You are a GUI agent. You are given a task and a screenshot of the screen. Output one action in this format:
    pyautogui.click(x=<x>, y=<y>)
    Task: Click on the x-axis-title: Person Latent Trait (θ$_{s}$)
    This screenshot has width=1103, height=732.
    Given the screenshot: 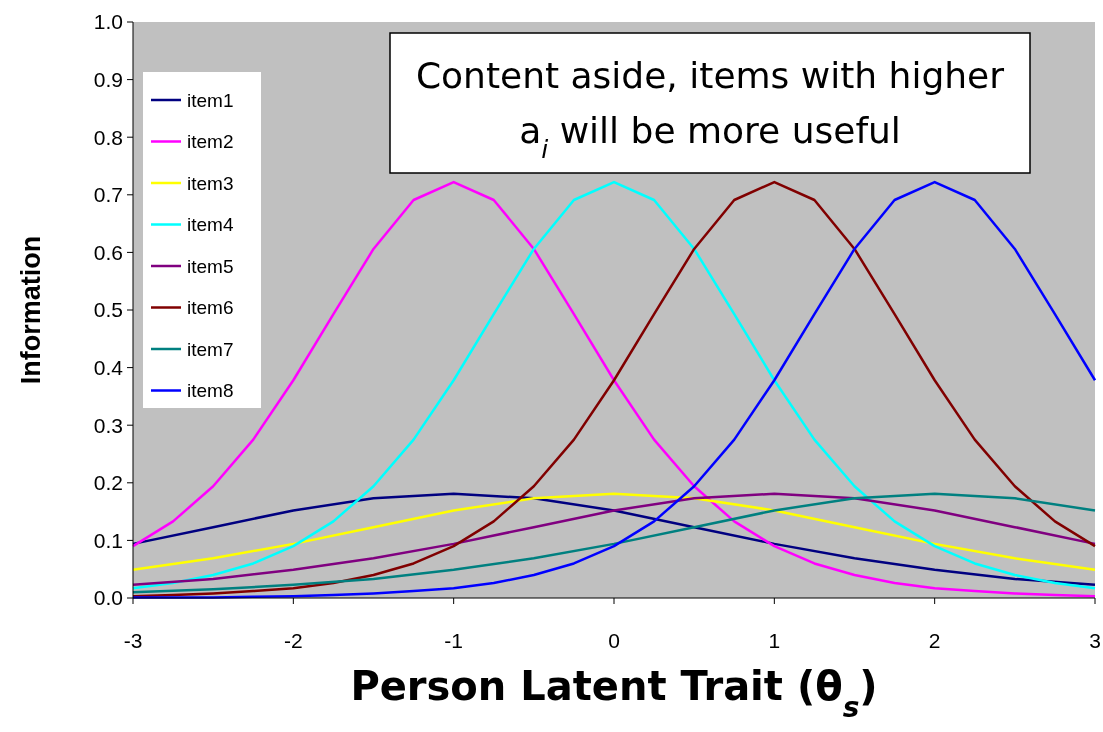 What is the action you would take?
    pyautogui.click(x=614, y=693)
    